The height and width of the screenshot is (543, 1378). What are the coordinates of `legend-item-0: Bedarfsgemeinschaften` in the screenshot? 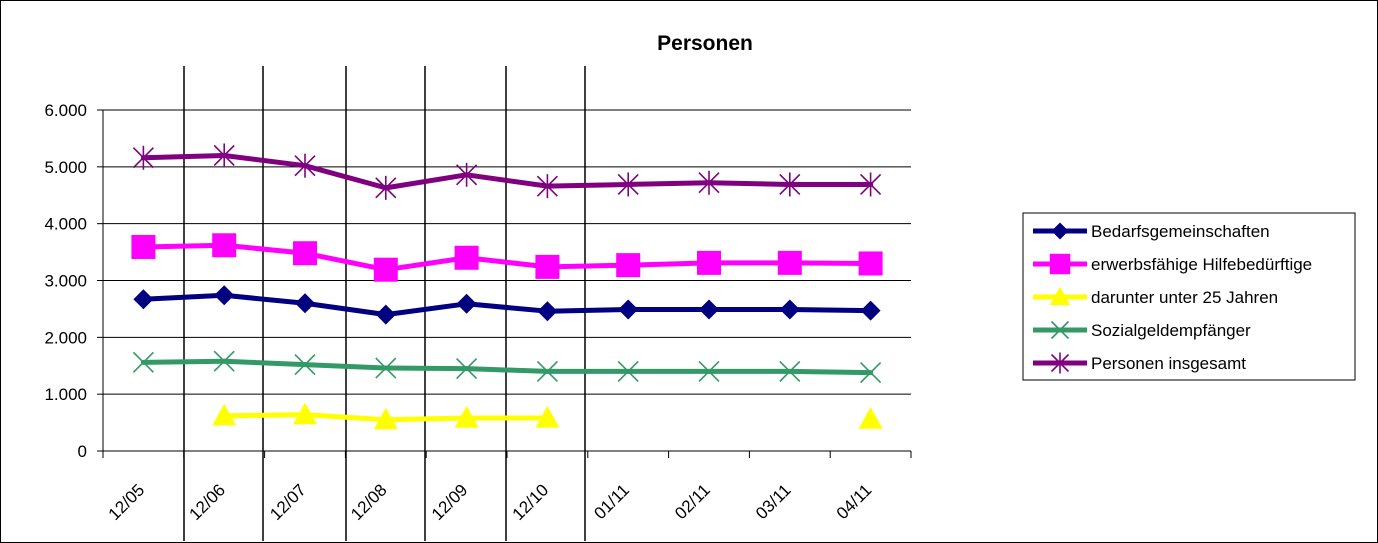 It's located at (1151, 231).